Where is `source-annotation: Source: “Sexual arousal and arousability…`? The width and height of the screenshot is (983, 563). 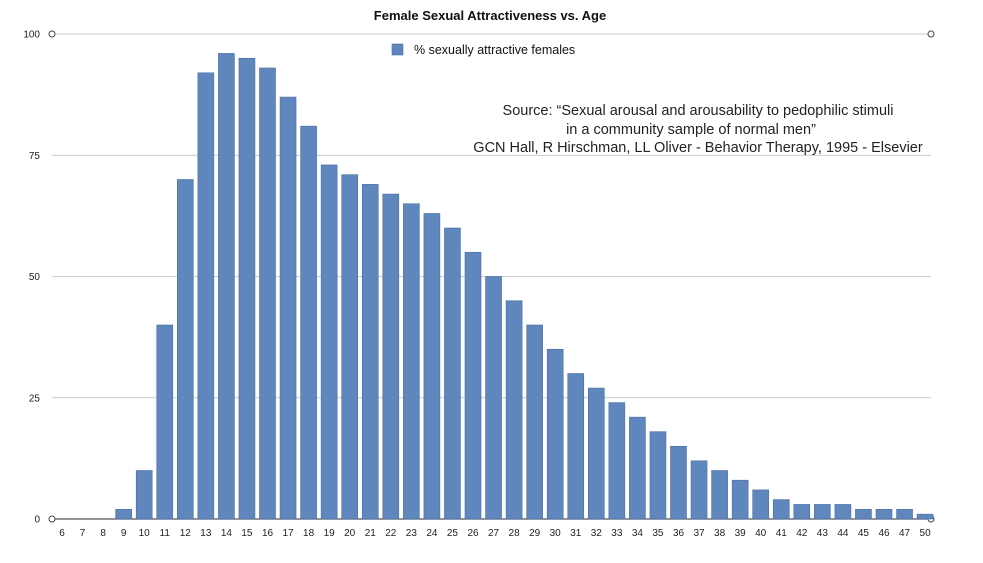 source-annotation: Source: “Sexual arousal and arousability… is located at coordinates (698, 129).